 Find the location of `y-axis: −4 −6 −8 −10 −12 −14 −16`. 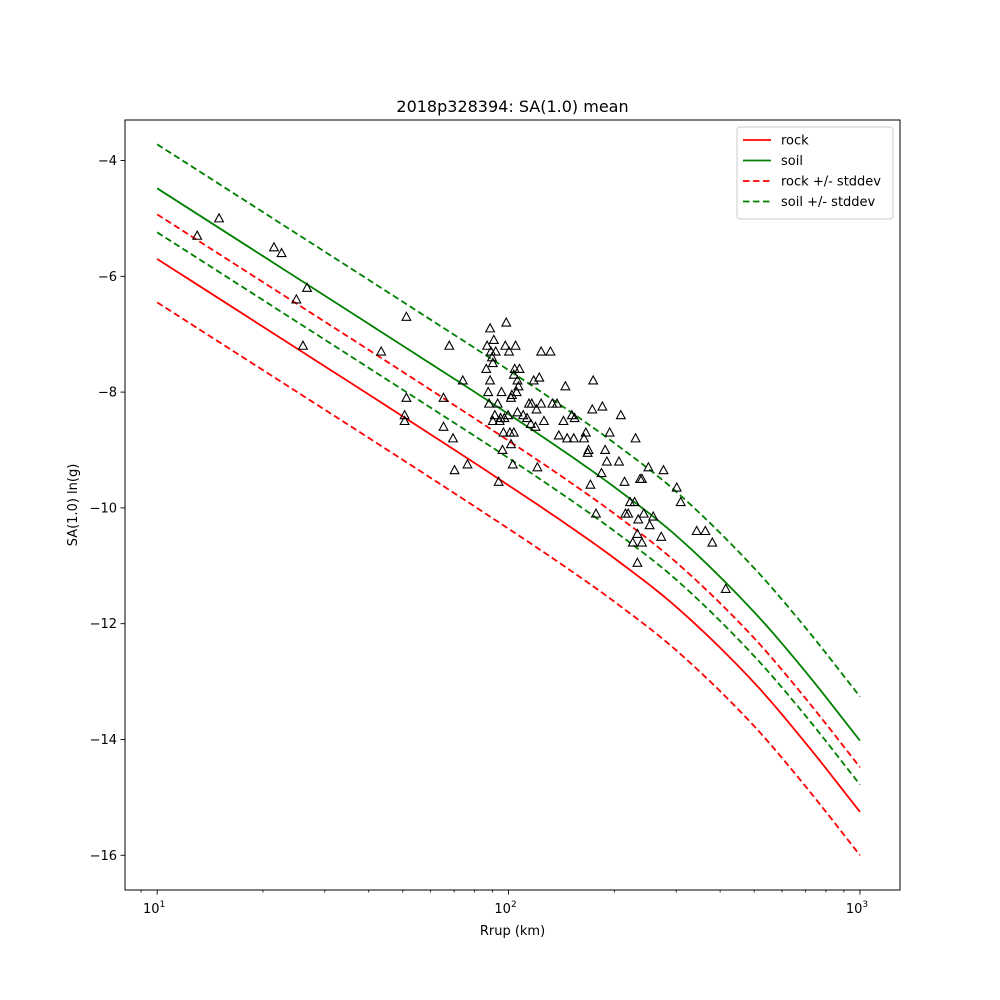

y-axis: −4 −6 −8 −10 −12 −14 −16 is located at coordinates (107, 509).